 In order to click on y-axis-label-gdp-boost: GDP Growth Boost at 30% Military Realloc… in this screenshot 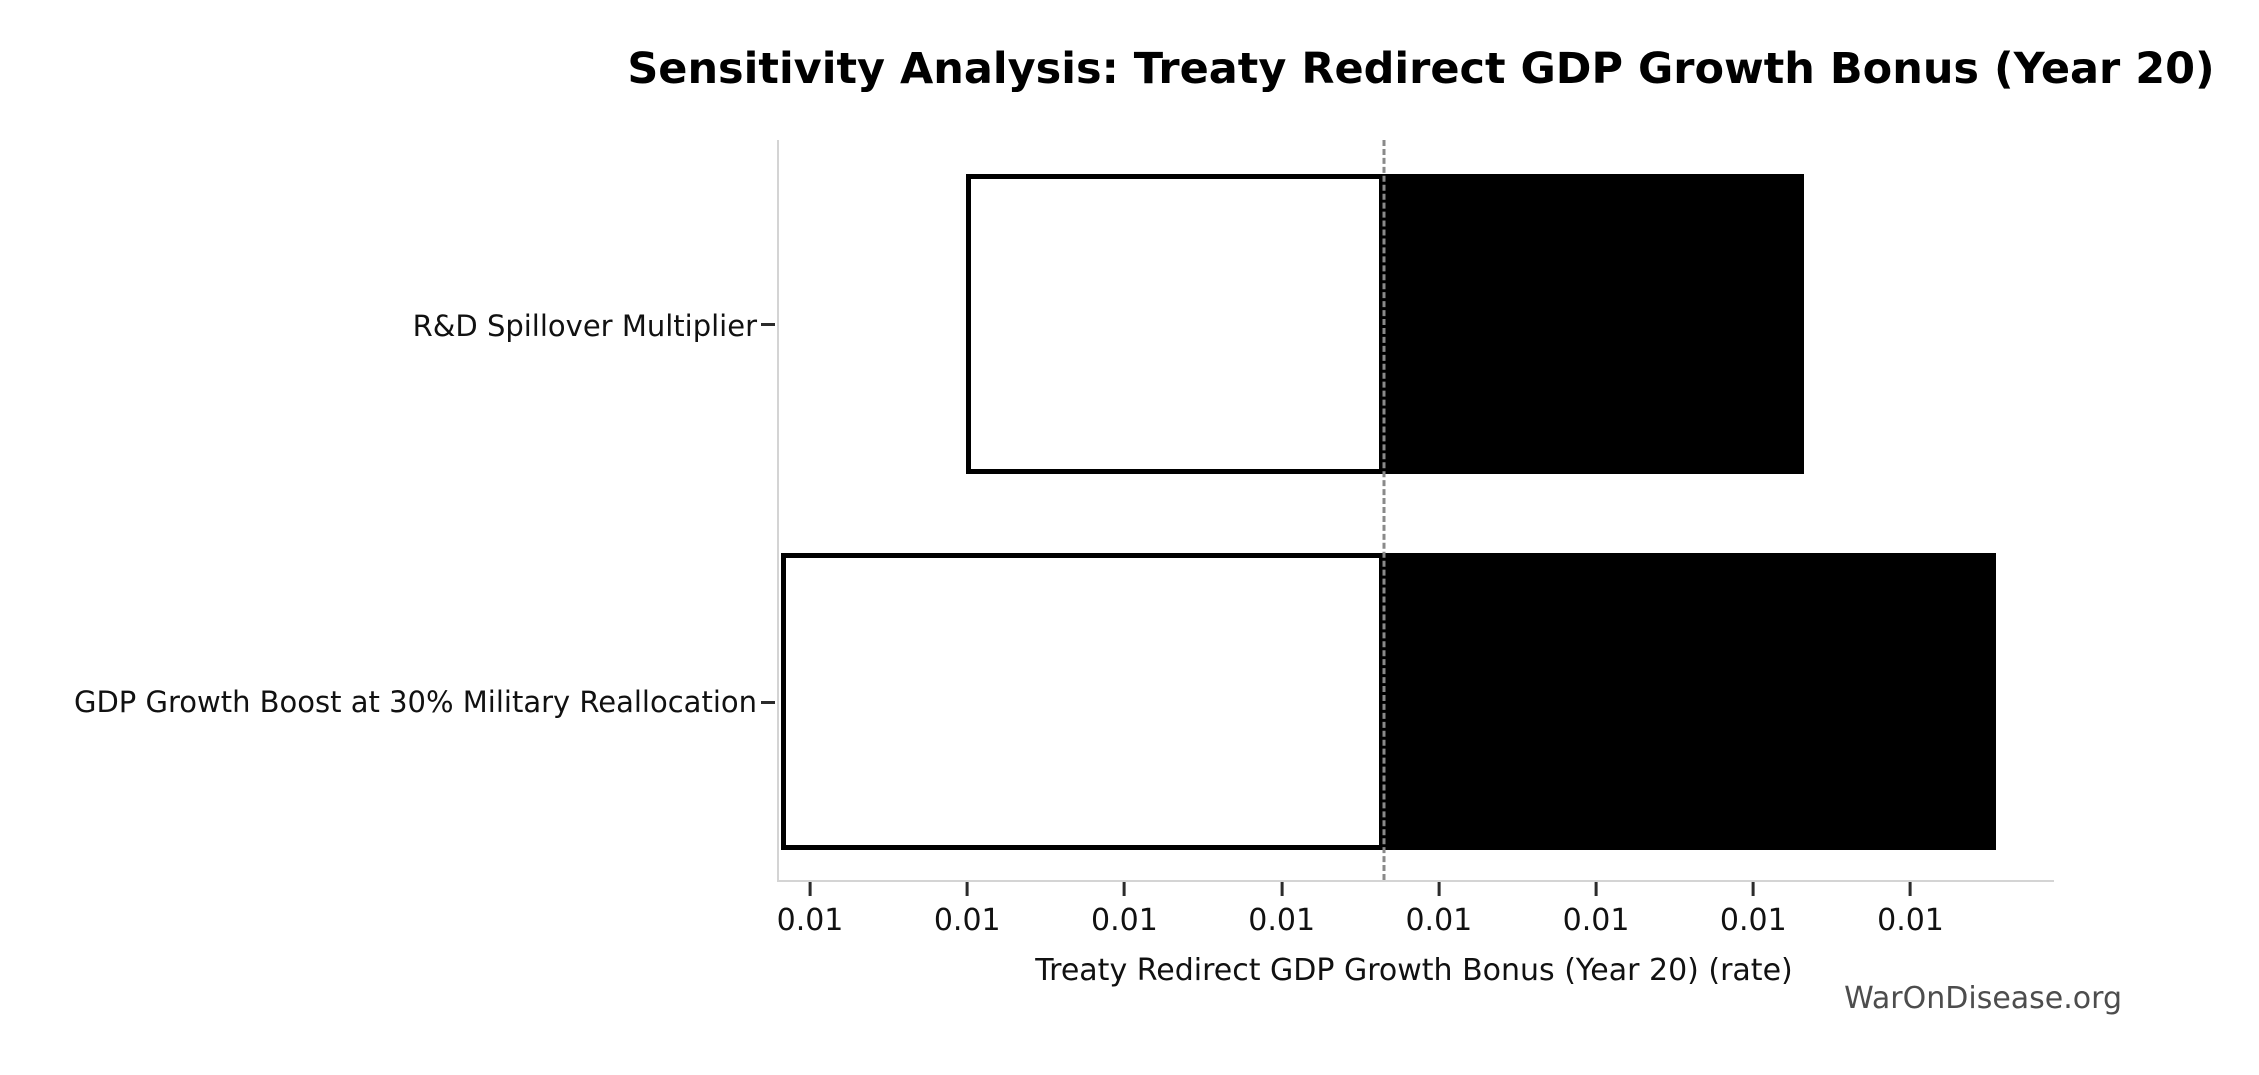, I will do `click(415, 702)`.